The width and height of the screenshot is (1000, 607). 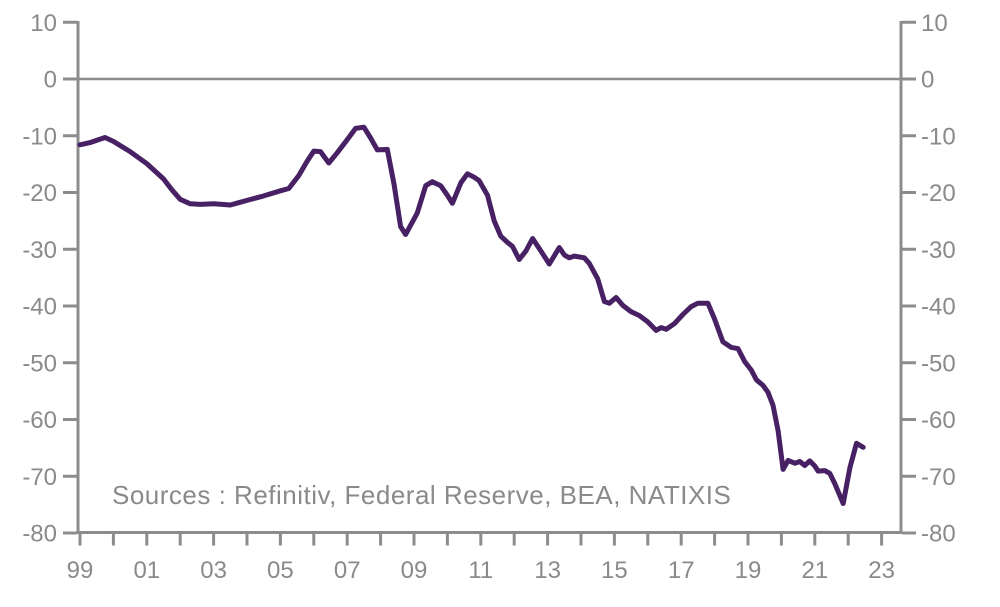 I want to click on x-axis-labels: 99 01 03 05 07 09 11 13 15 17 19 21 23, so click(x=481, y=570).